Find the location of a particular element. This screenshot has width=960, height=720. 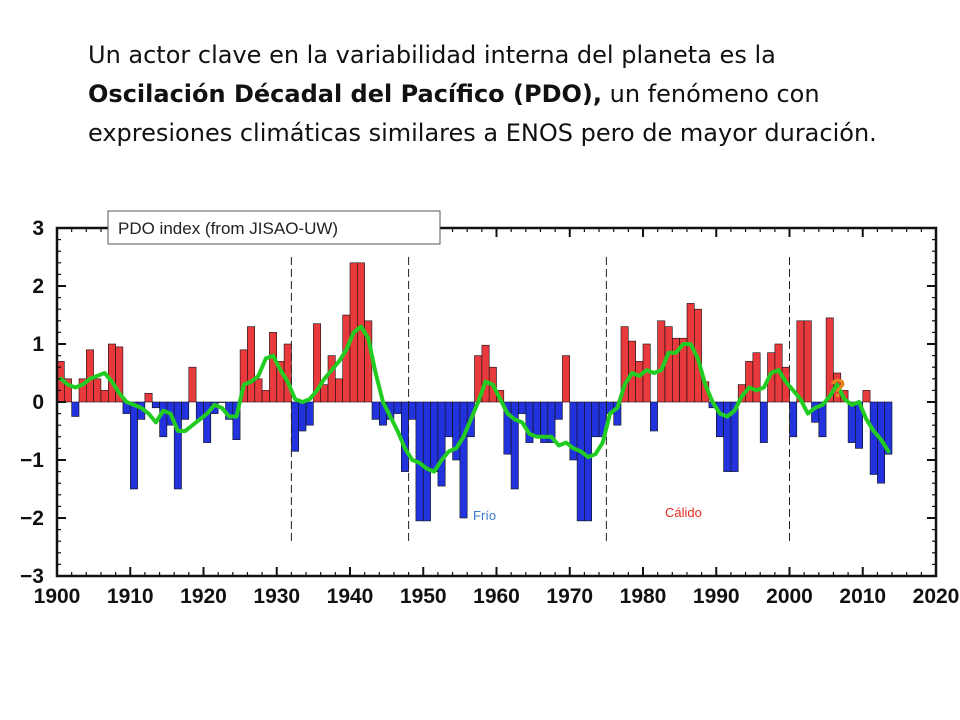

bar-1943 is located at coordinates (375, 410).